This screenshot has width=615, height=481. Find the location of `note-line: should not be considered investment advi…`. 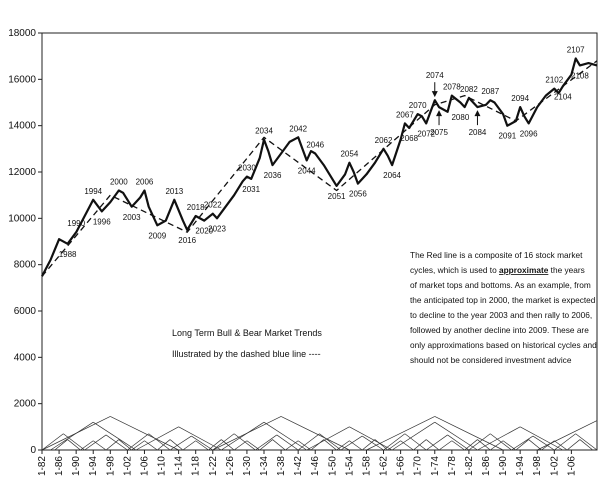

note-line: should not be considered investment advi… is located at coordinates (491, 360).